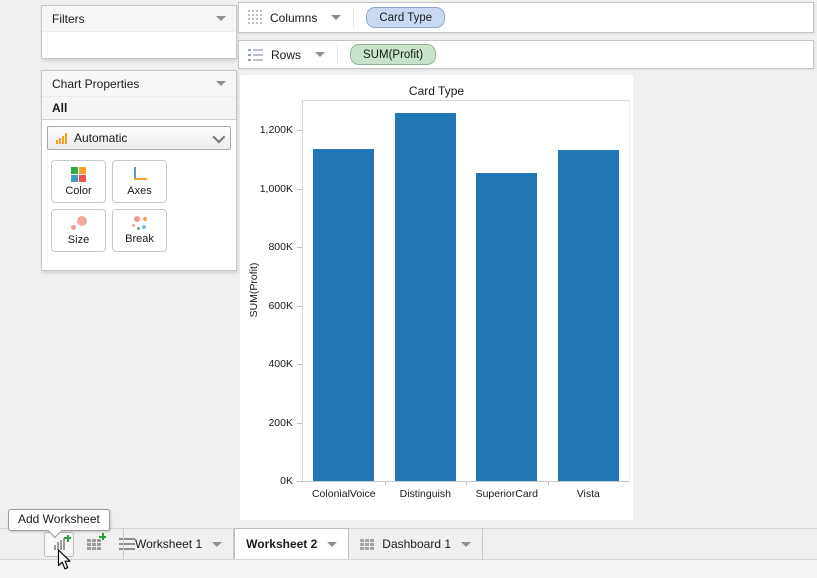 The height and width of the screenshot is (578, 817). I want to click on sheet-tabs: Worksheet 1 Worksheet 2 Dashboard 1, so click(303, 543).